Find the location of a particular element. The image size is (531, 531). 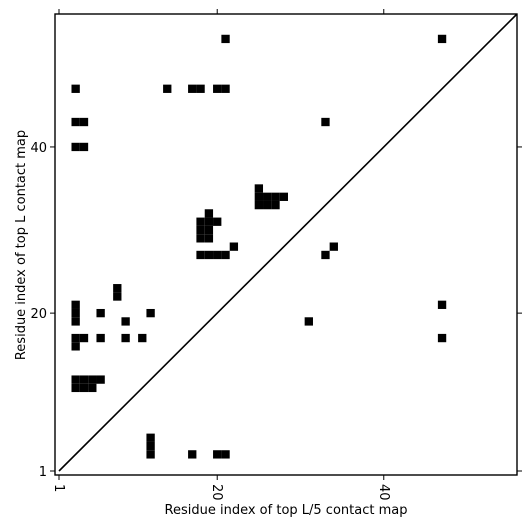

x-tick-labels: 1 20 40 is located at coordinates (221, 492).